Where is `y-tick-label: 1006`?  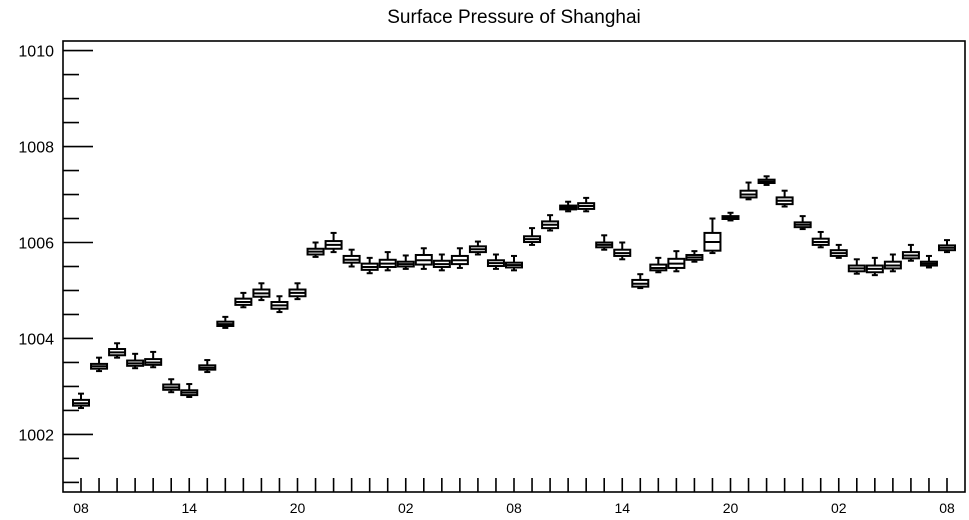 y-tick-label: 1006 is located at coordinates (36, 244).